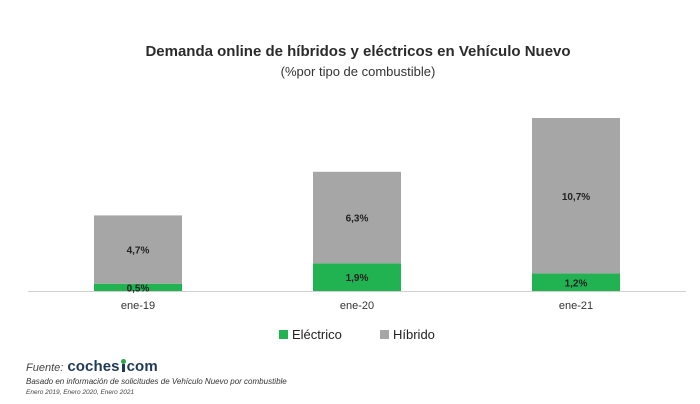 Image resolution: width=700 pixels, height=404 pixels. Describe the element at coordinates (93, 366) in the screenshot. I see `logo-text-left: coches` at that location.